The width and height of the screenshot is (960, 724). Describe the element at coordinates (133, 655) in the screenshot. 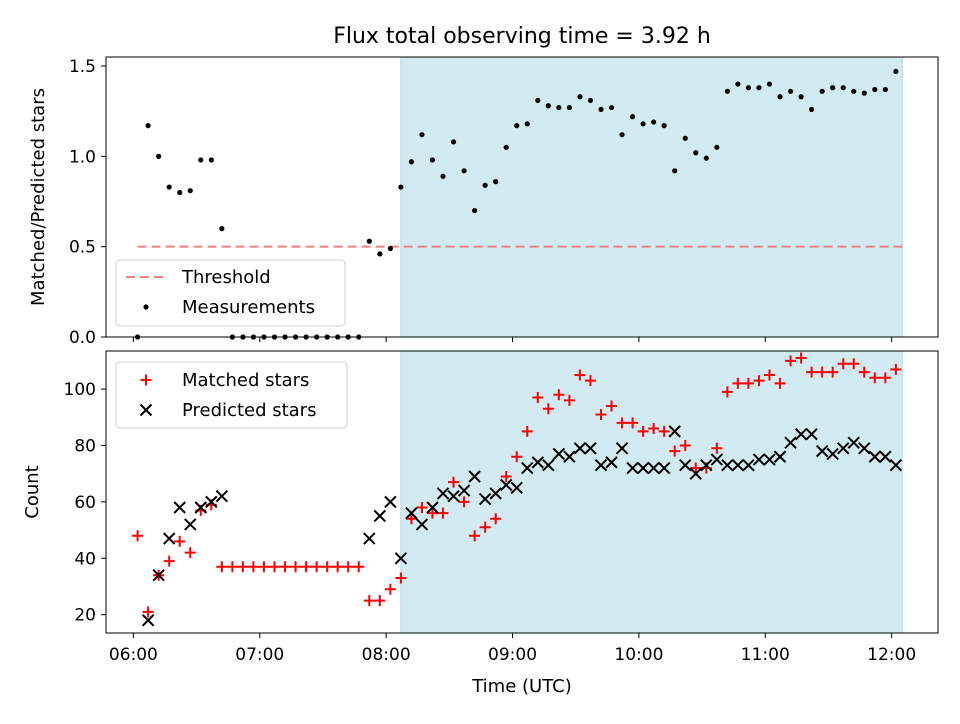

I see `bottom-xtick-label: 06:00` at that location.